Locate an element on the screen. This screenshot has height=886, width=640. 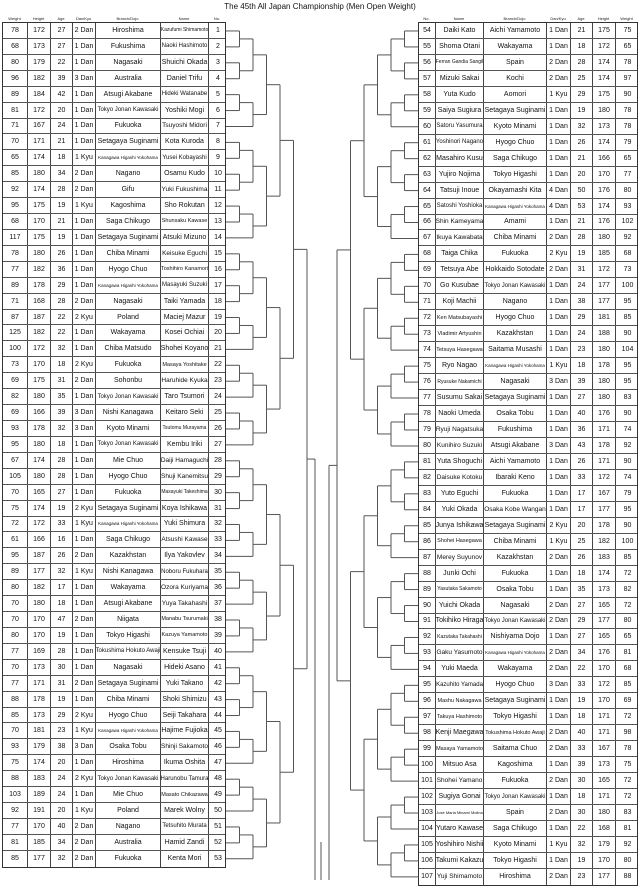
competitor-row: 80 179 22 1 Dan Nagasaki Shuichi Okada 3 is located at coordinates (114, 62).